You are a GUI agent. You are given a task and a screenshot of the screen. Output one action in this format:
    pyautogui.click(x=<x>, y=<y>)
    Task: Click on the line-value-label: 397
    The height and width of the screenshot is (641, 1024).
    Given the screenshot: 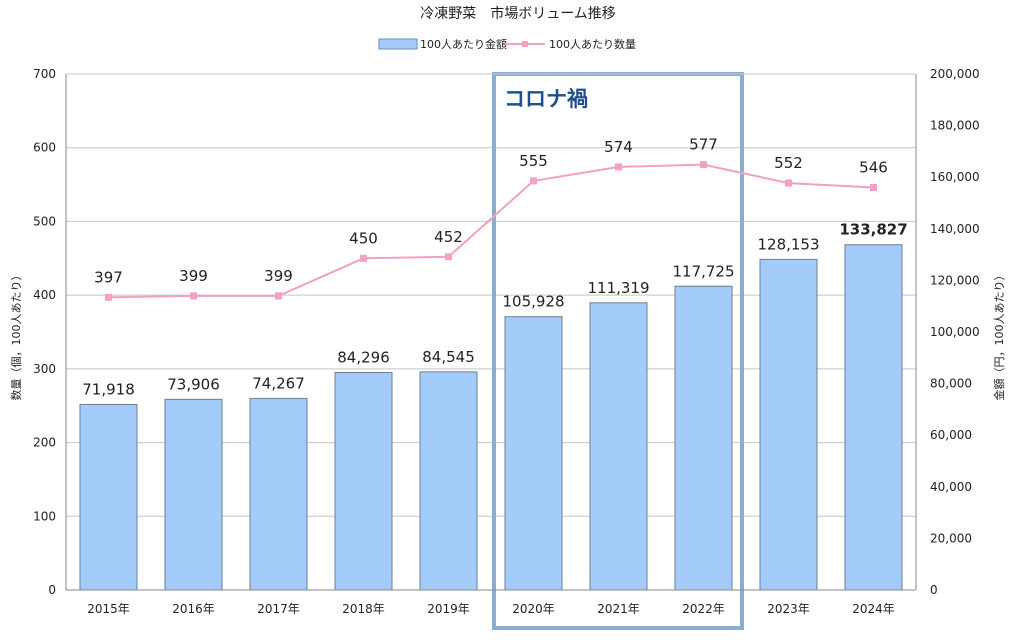 What is the action you would take?
    pyautogui.click(x=108, y=277)
    